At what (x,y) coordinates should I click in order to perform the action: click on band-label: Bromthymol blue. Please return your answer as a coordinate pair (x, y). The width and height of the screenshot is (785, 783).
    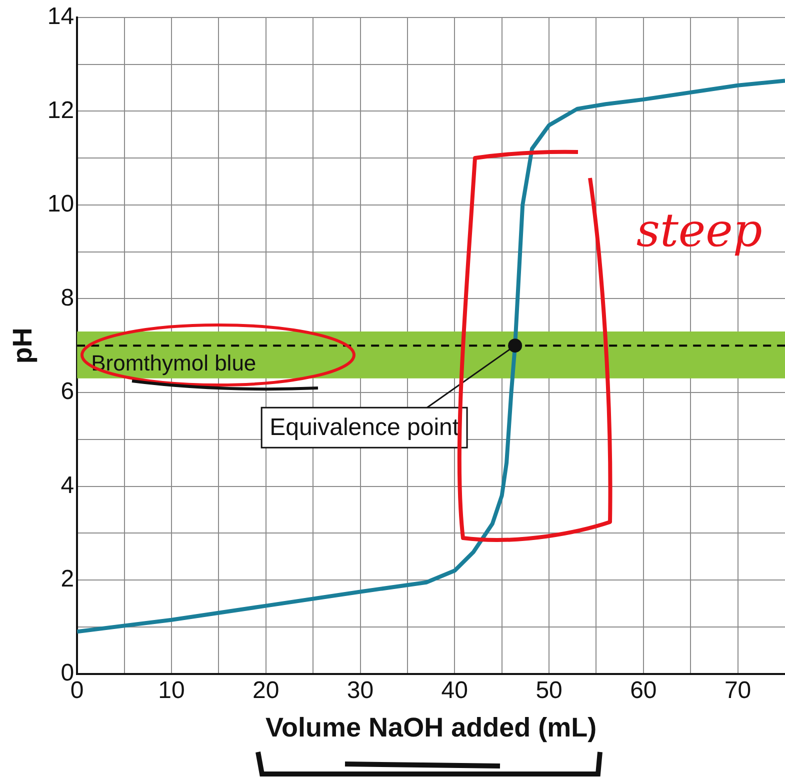
    Looking at the image, I should click on (173, 363).